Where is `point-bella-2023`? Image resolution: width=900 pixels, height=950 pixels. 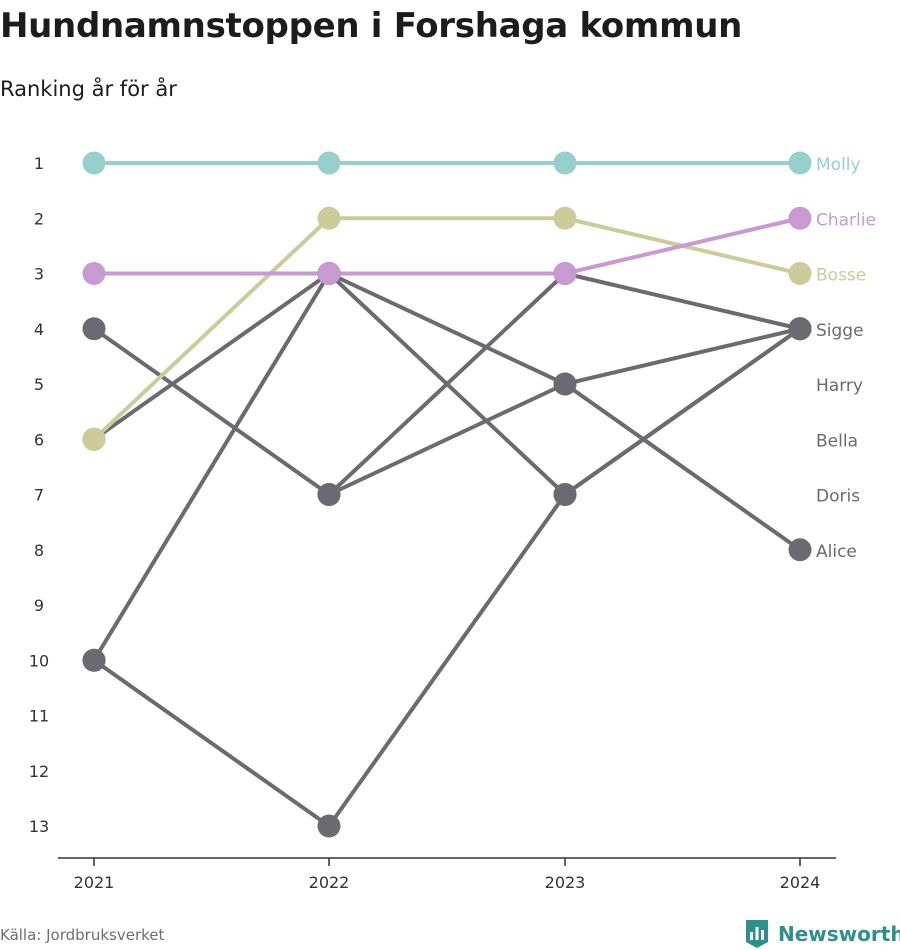
point-bella-2023 is located at coordinates (565, 384).